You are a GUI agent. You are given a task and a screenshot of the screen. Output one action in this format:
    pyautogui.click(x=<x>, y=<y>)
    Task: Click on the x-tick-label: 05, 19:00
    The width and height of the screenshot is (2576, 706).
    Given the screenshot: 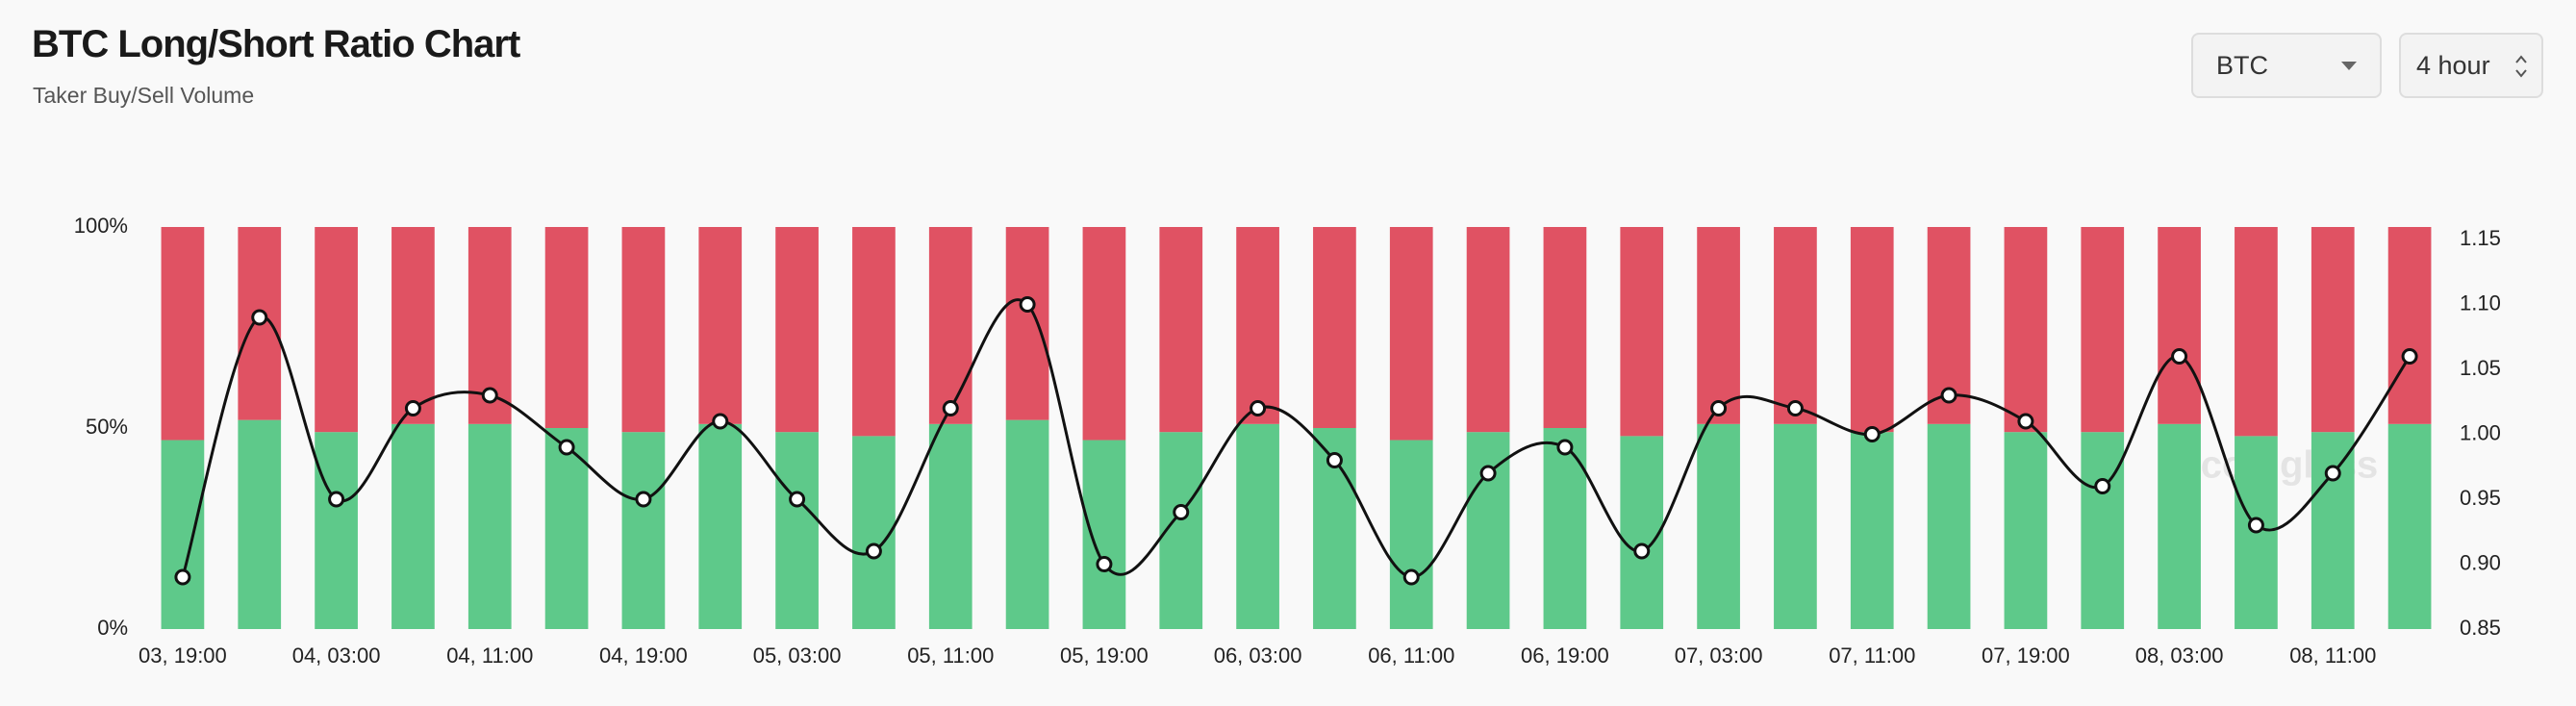 What is the action you would take?
    pyautogui.click(x=1104, y=655)
    